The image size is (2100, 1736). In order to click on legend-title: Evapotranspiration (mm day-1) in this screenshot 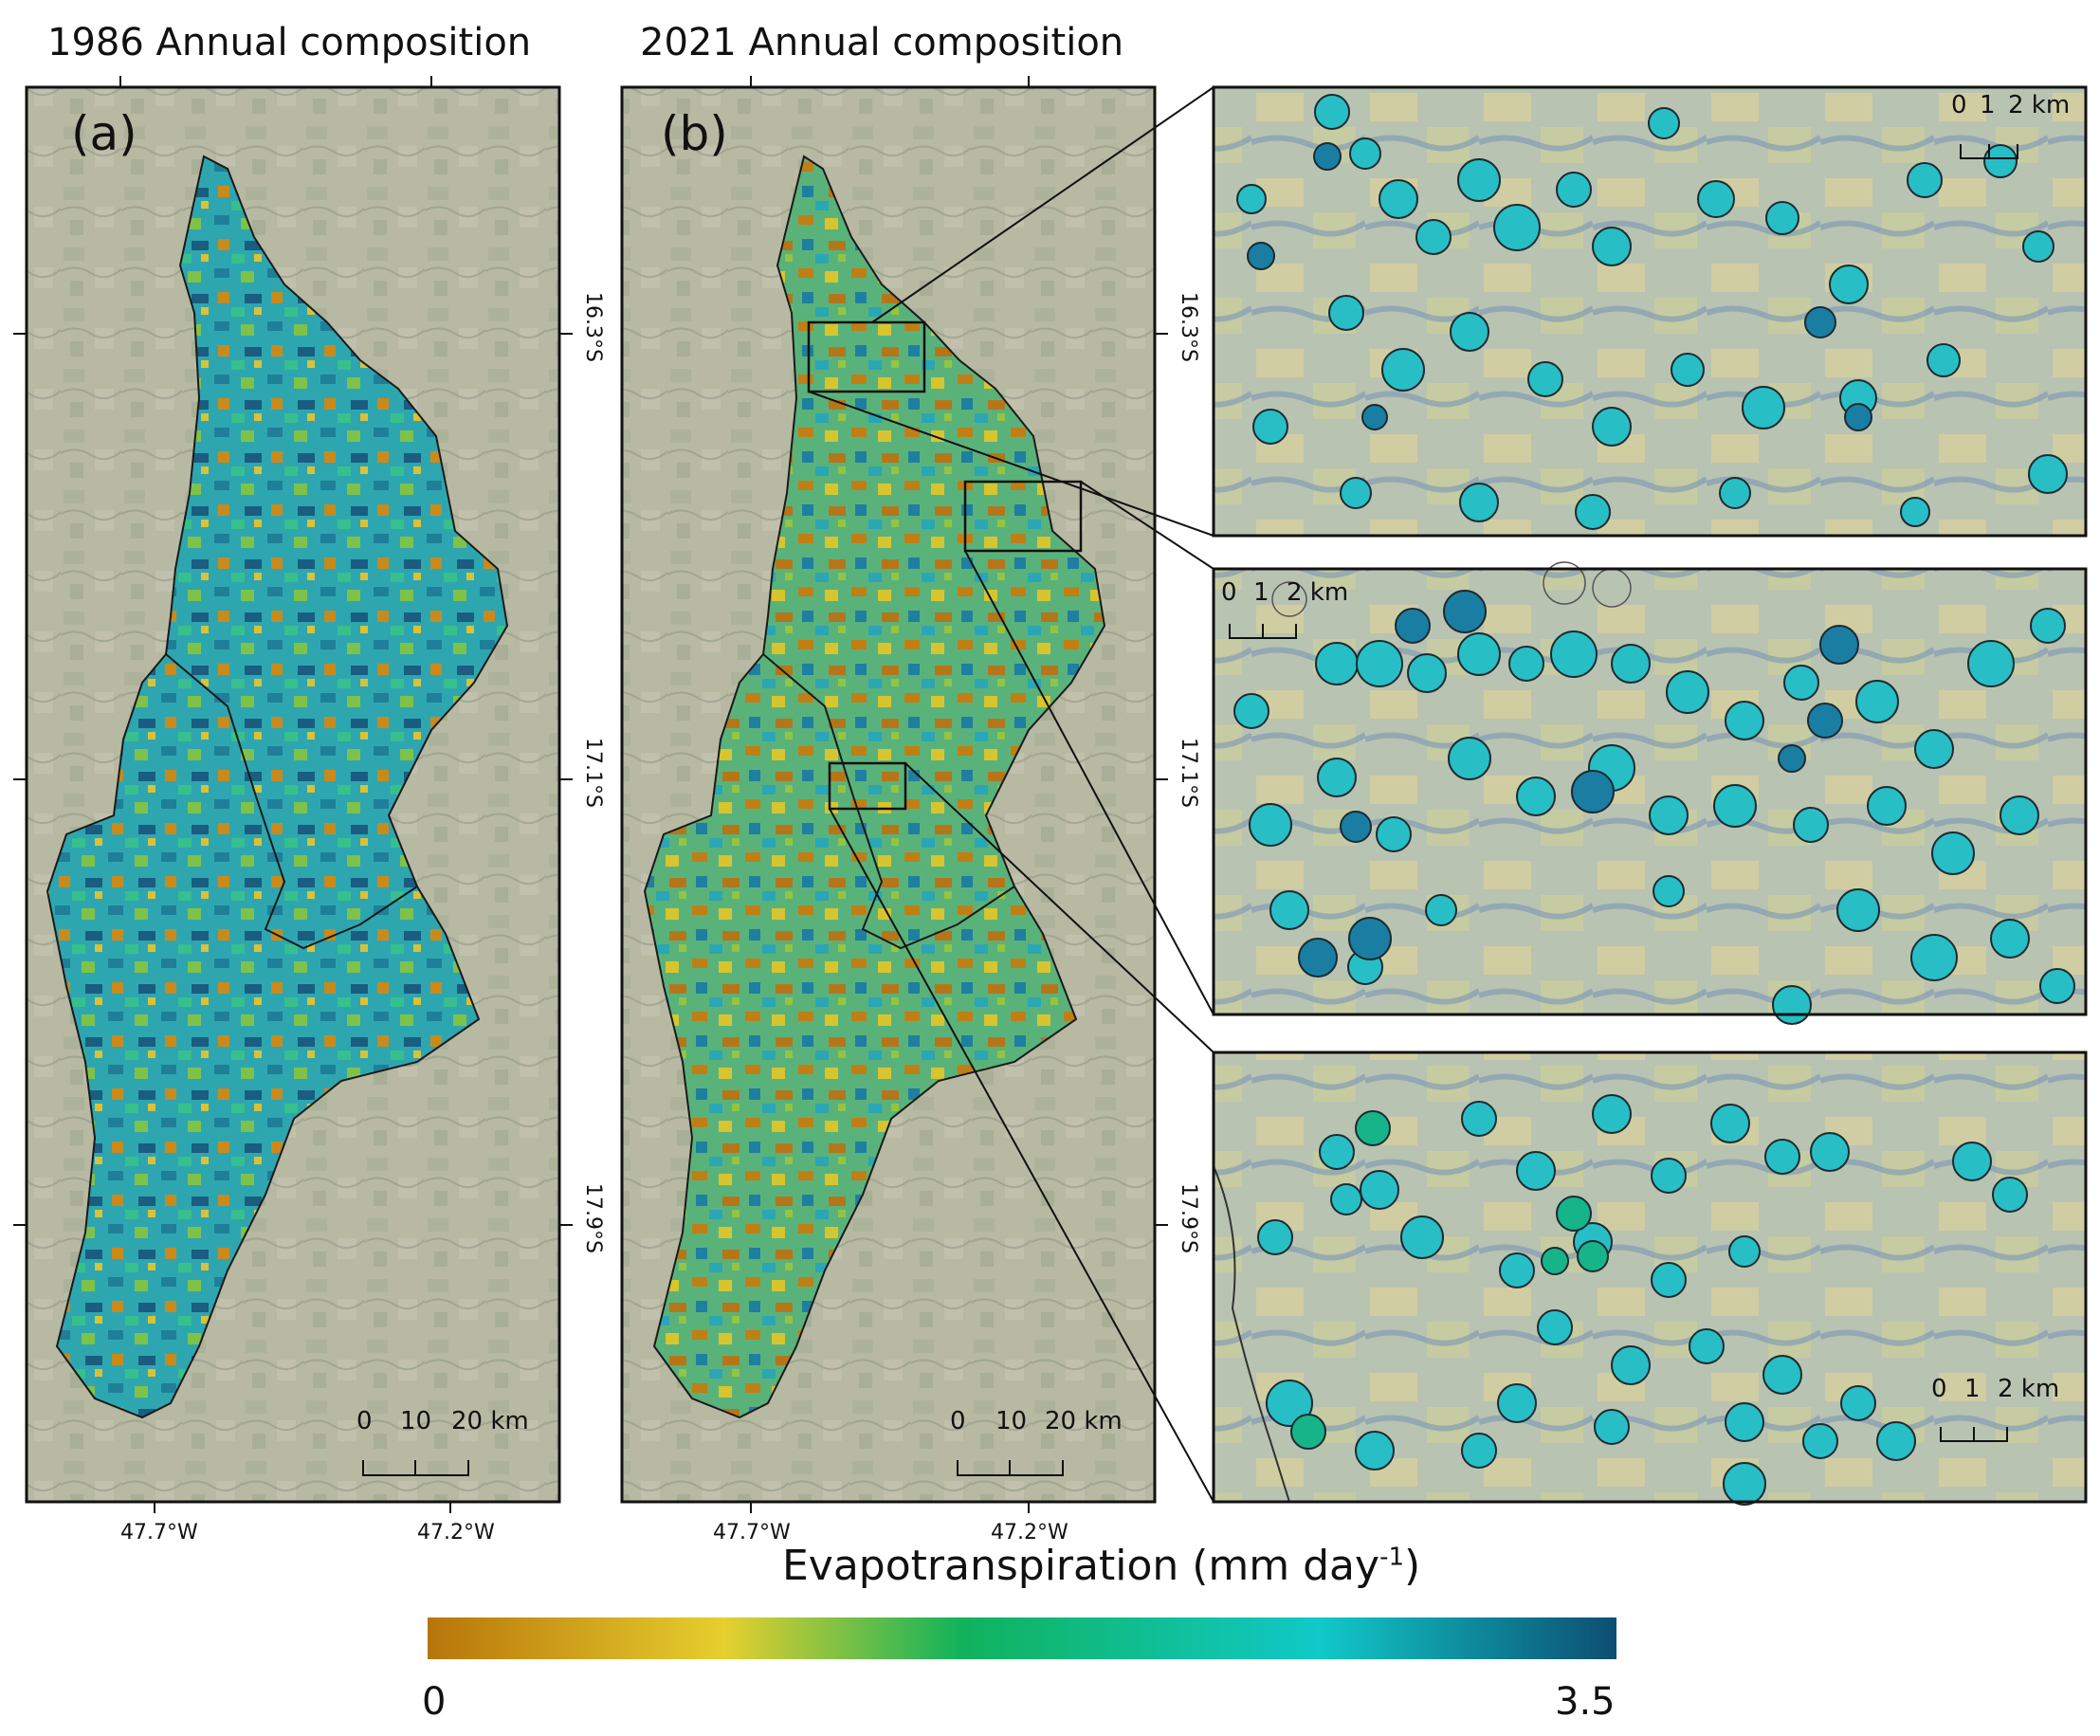, I will do `click(1101, 1566)`.